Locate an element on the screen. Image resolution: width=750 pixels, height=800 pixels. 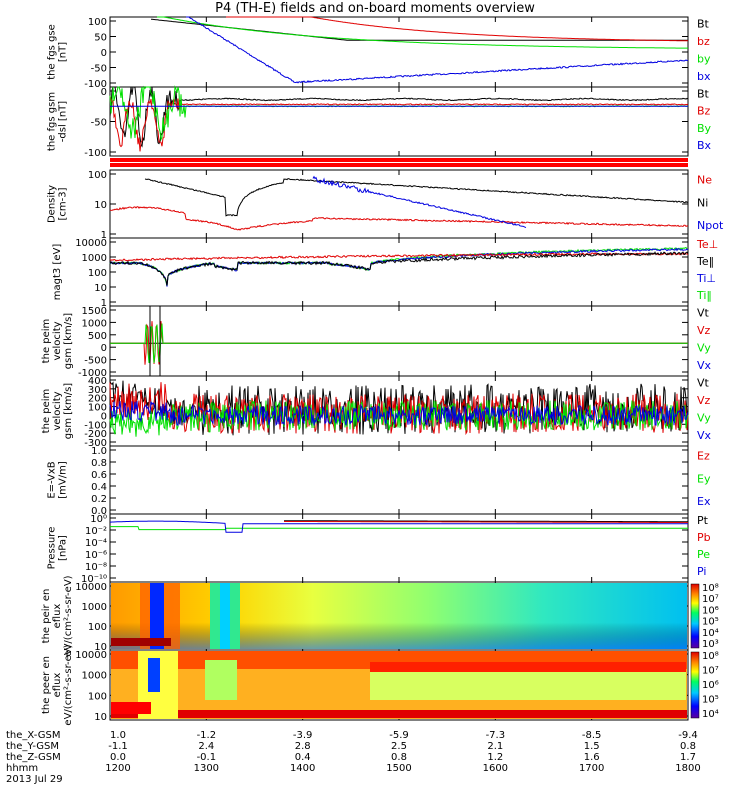
panel-1-tick-label: 100 is located at coordinates (97, 22).